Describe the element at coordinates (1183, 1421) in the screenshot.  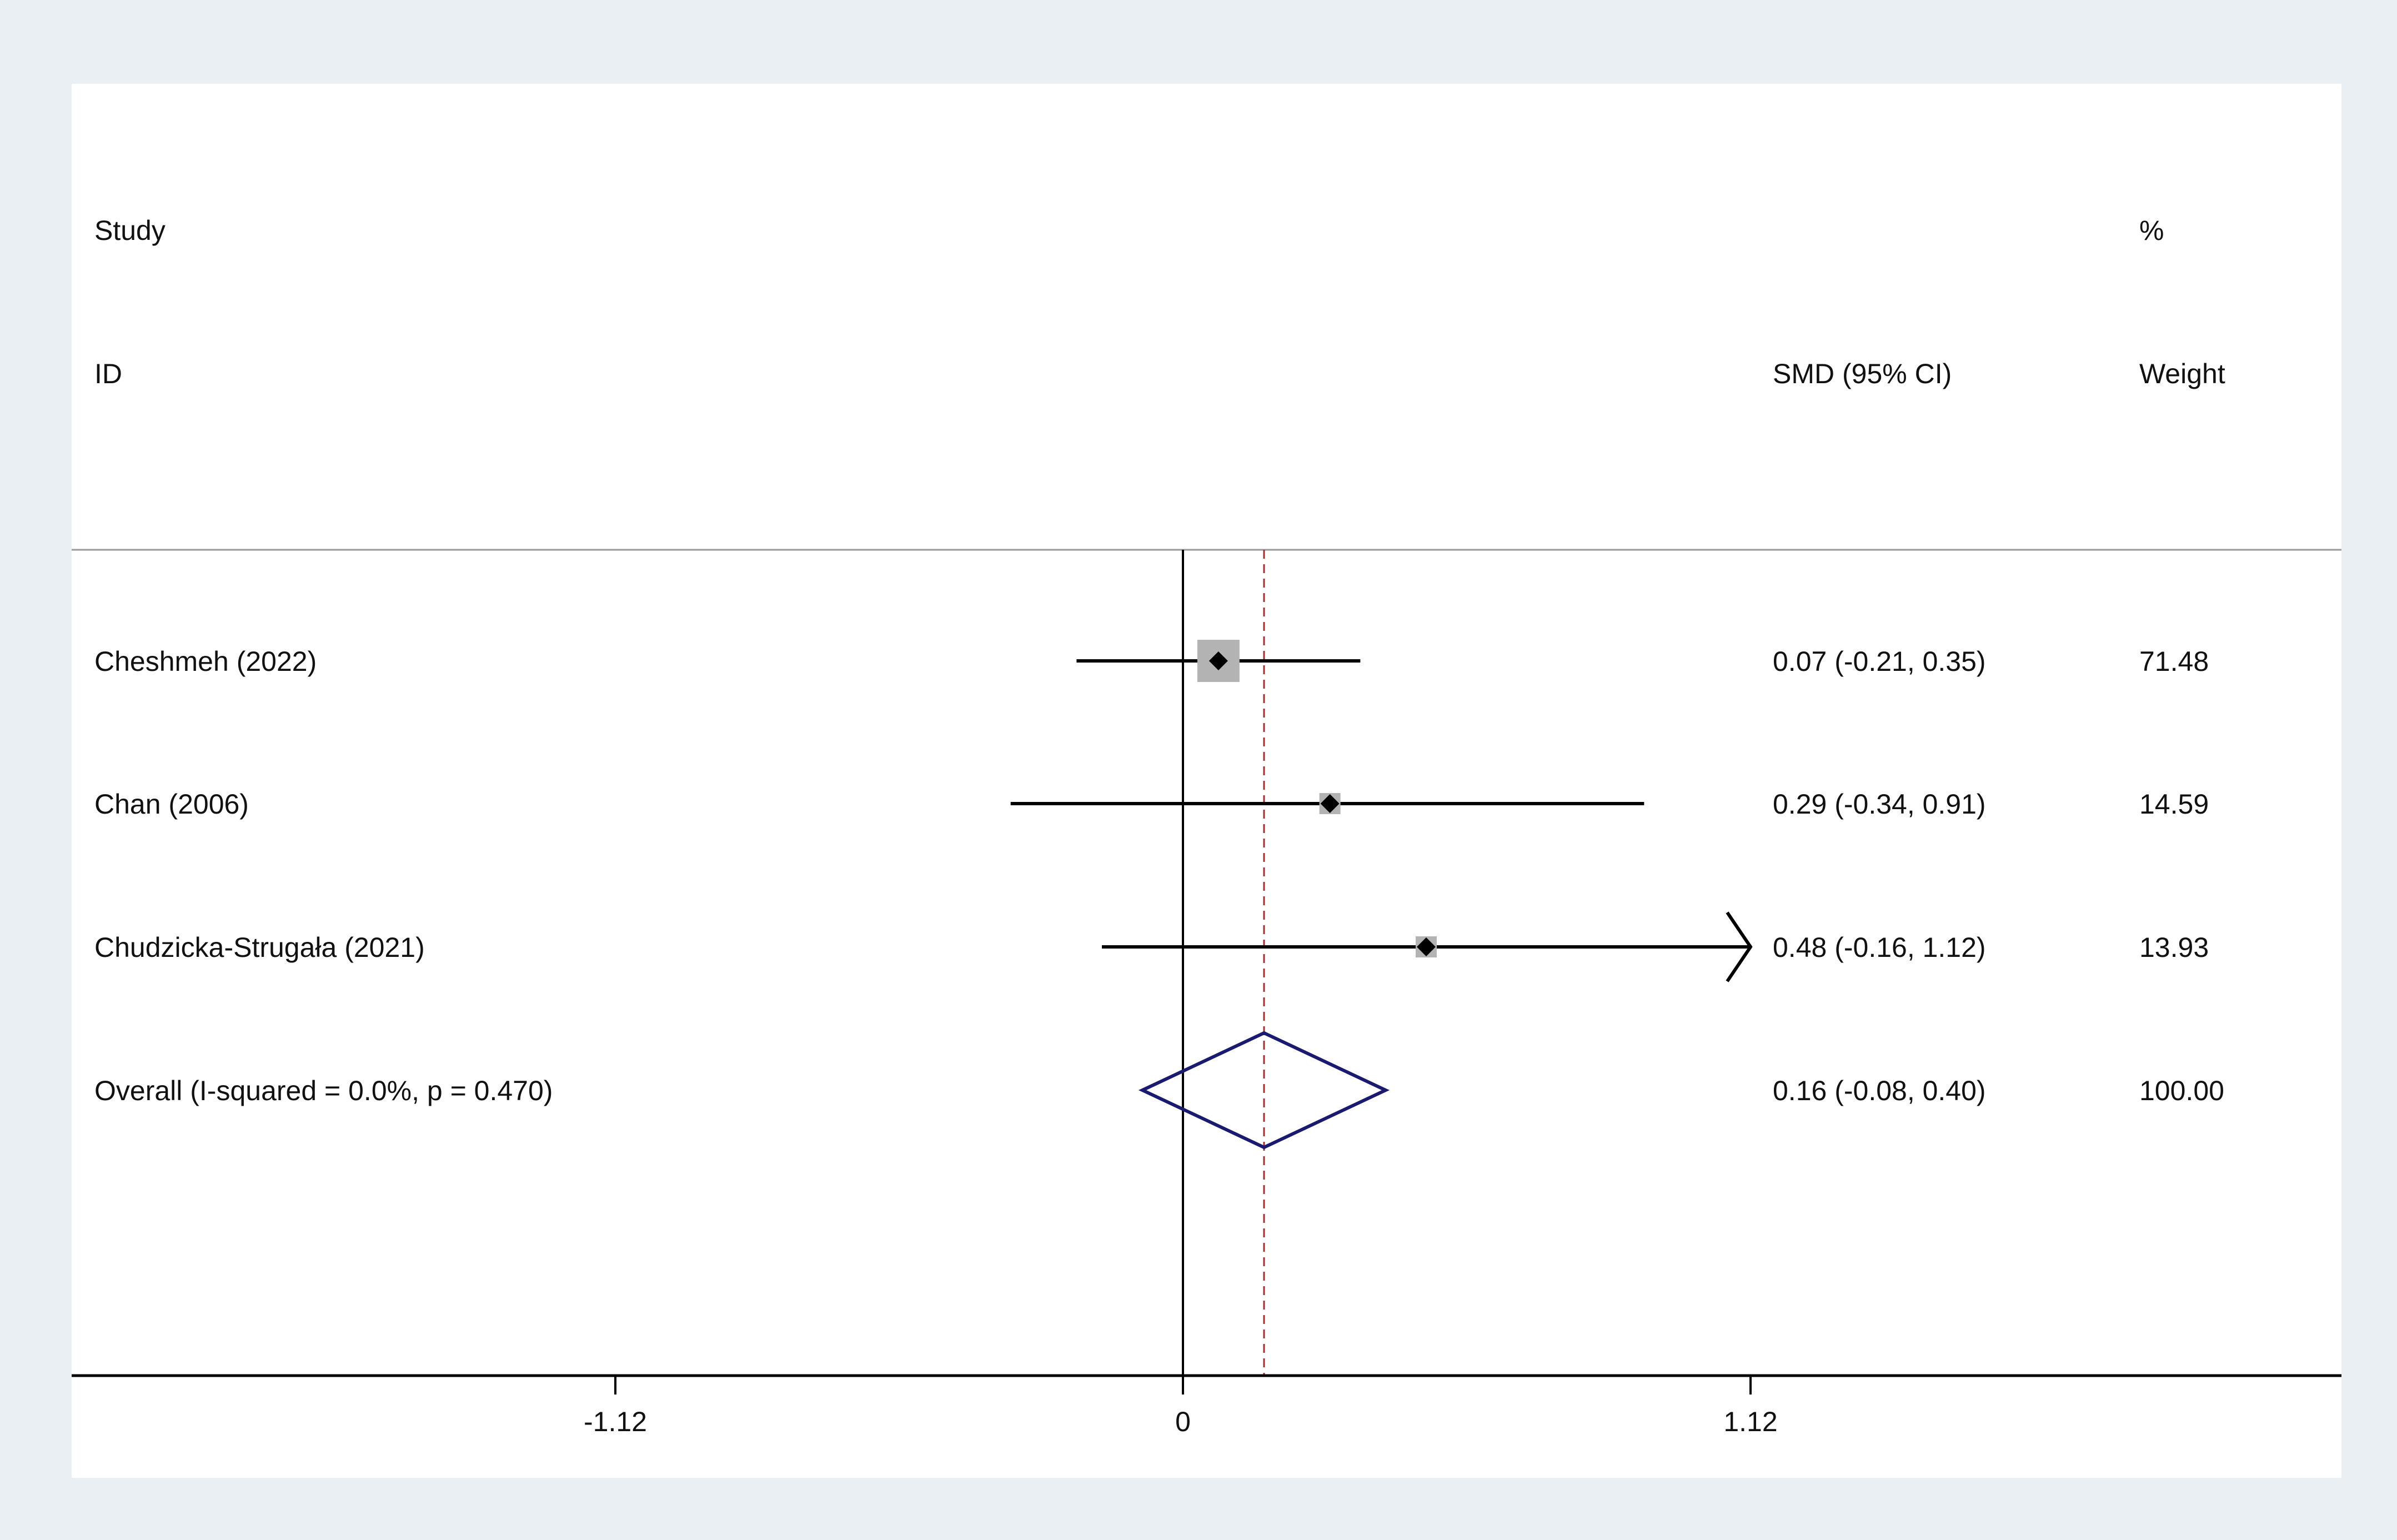
I see `x-tick-label: 0` at that location.